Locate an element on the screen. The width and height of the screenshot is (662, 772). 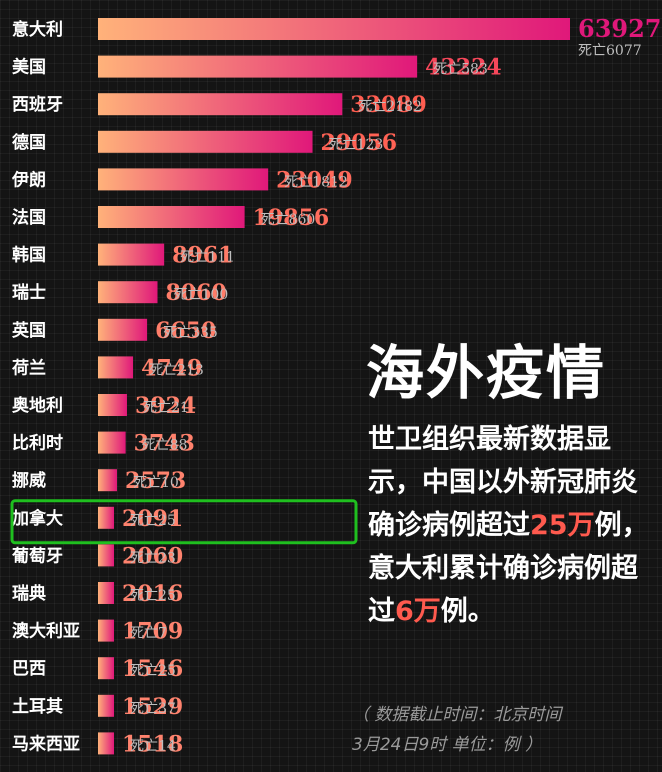
country-label: 意大利 is located at coordinates (37, 29).